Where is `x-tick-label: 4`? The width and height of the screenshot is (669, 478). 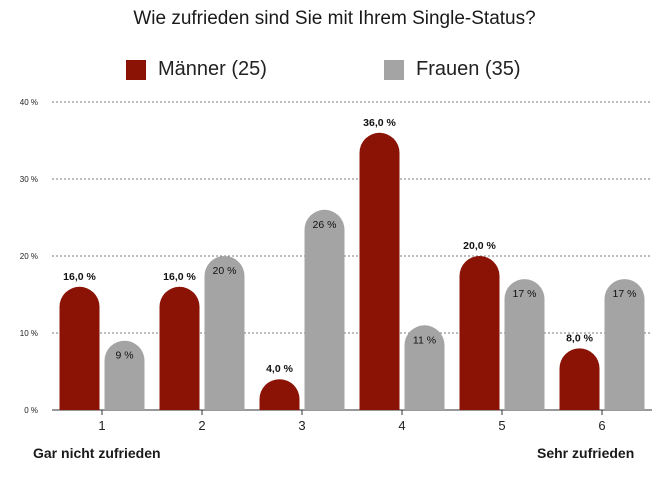 x-tick-label: 4 is located at coordinates (401, 425).